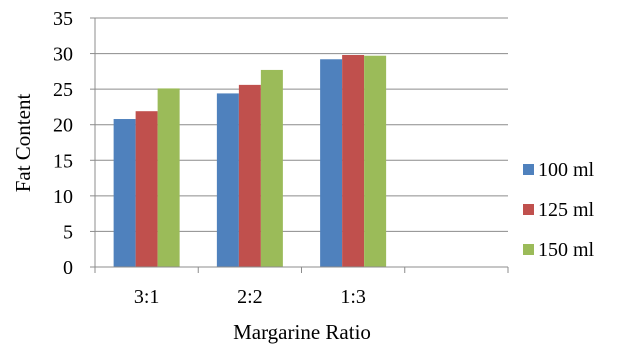  Describe the element at coordinates (63, 197) in the screenshot. I see `y-tick-label: 10` at that location.